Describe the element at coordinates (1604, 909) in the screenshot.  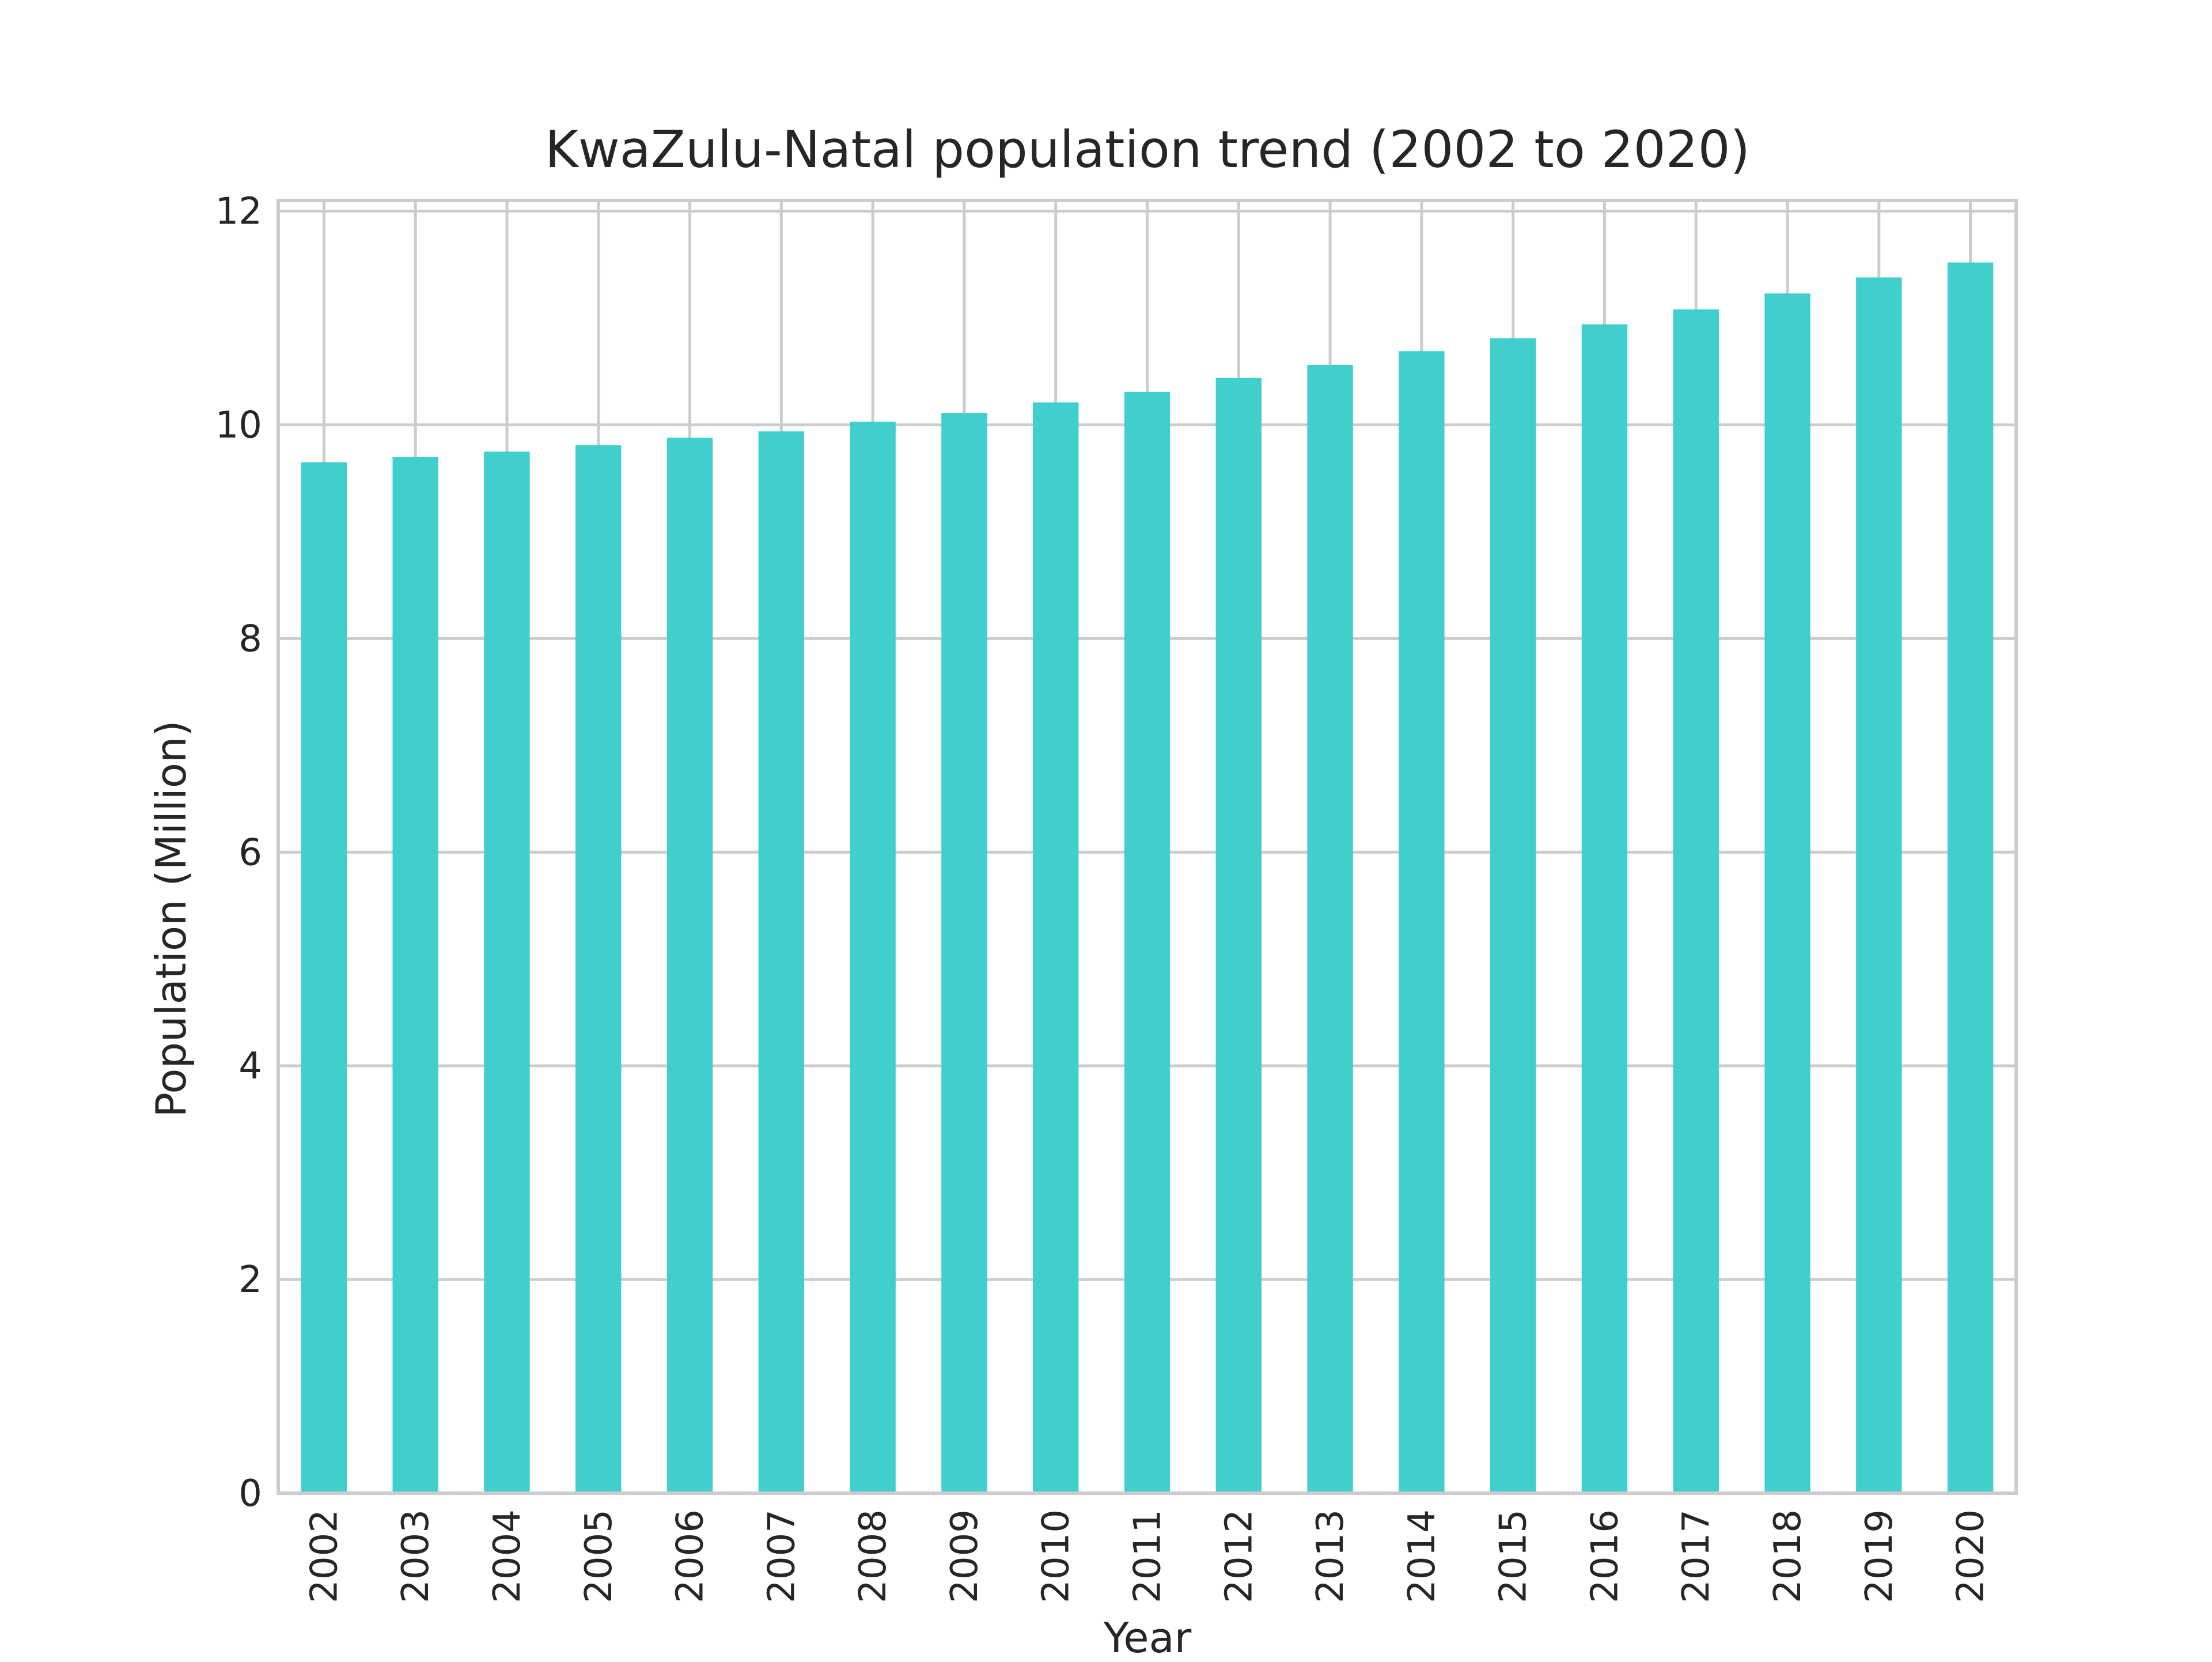
I see `bar-2016` at that location.